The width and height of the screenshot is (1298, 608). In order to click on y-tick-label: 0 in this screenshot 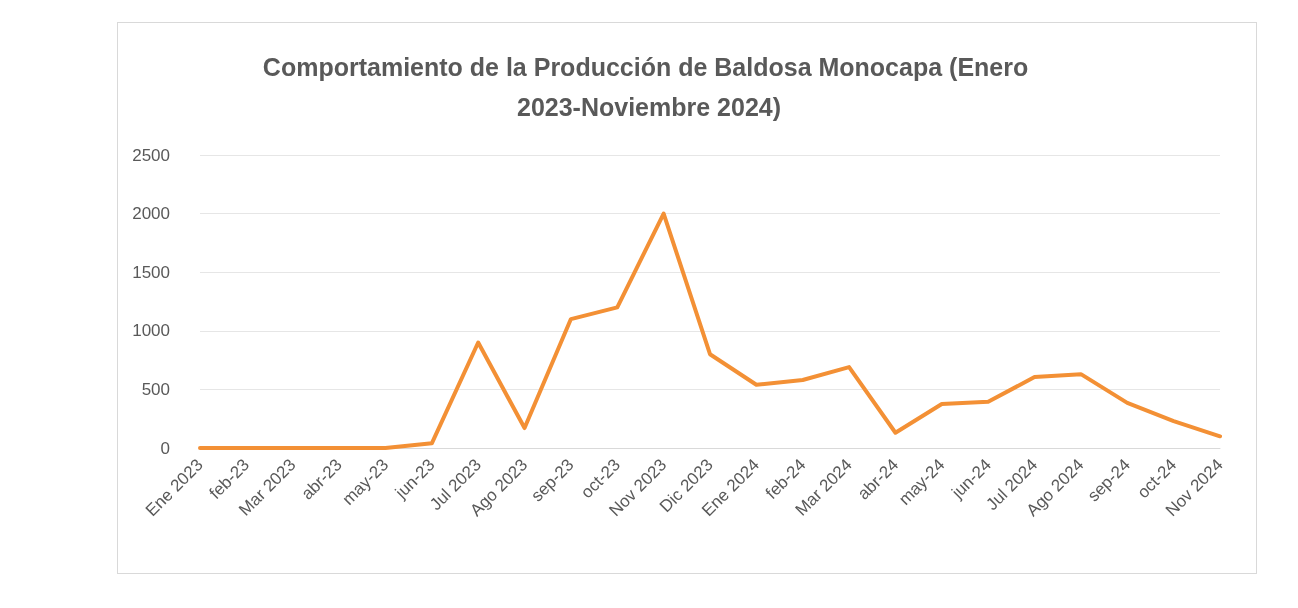, I will do `click(165, 448)`.